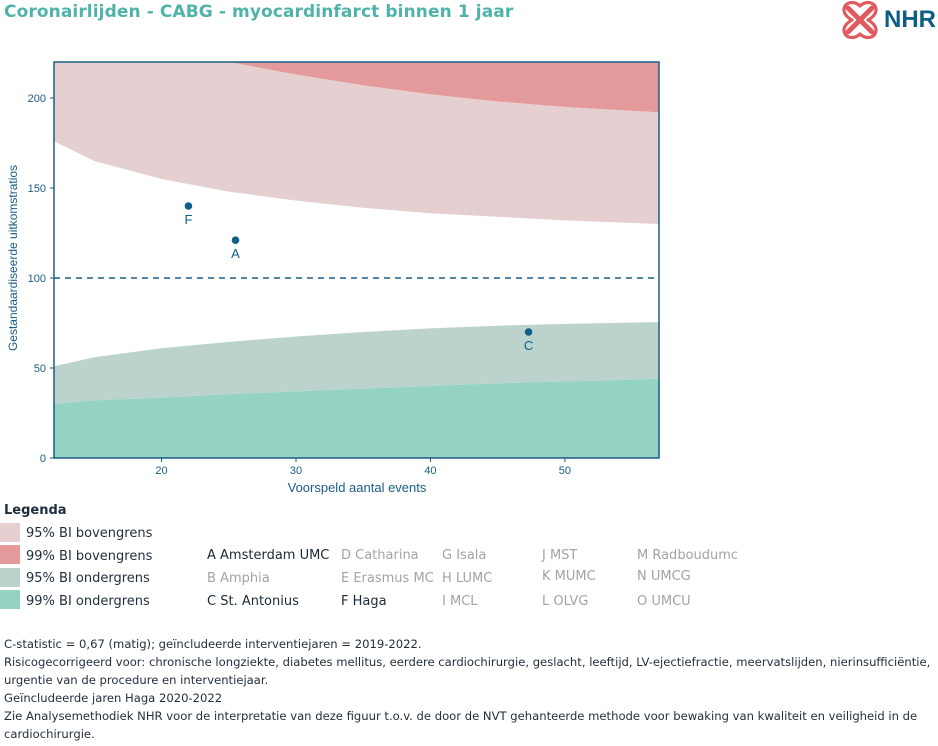 This screenshot has width=938, height=746. What do you see at coordinates (528, 345) in the screenshot?
I see `point-label-c: C` at bounding box center [528, 345].